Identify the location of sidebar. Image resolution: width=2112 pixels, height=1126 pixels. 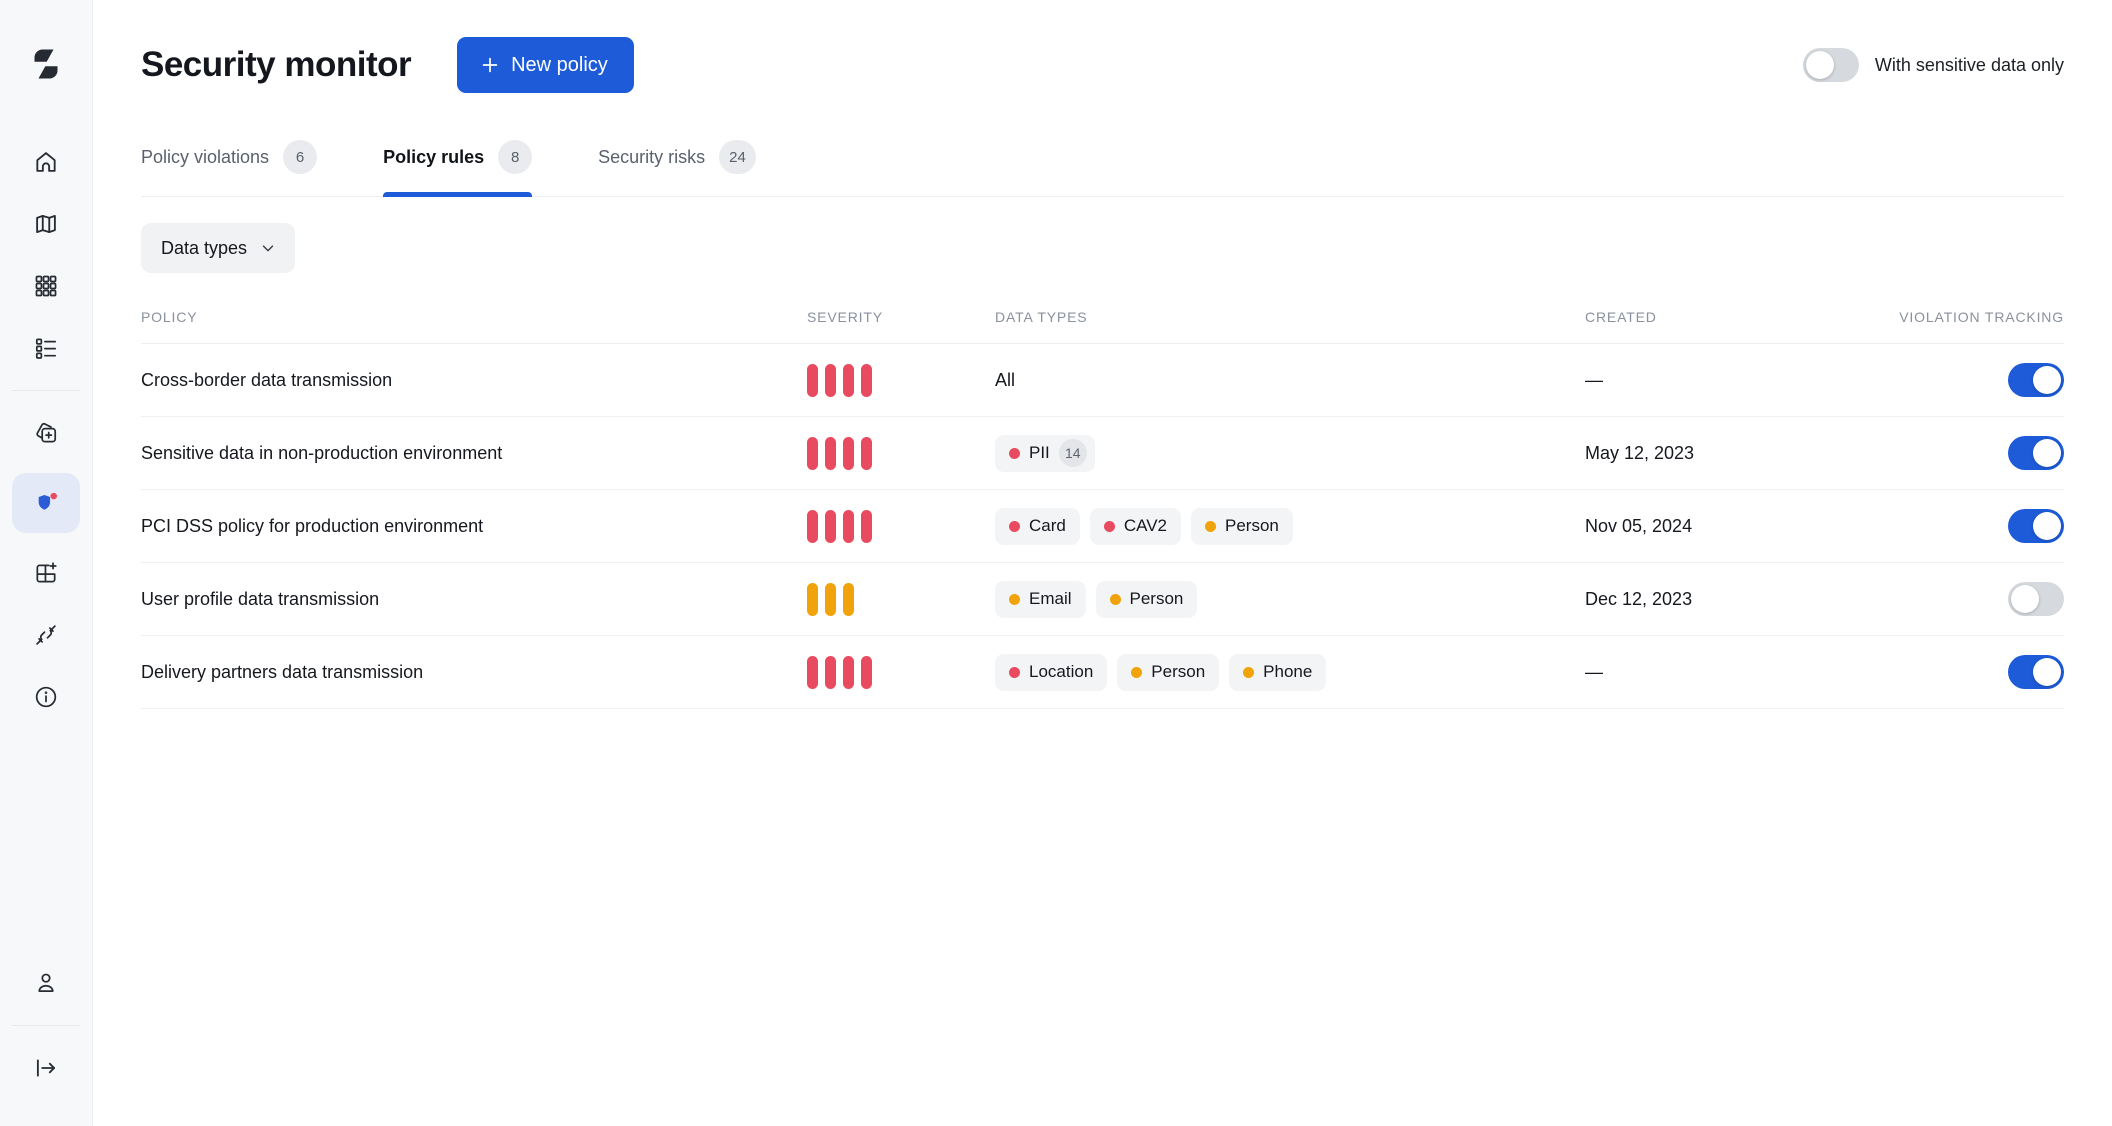
(46, 563).